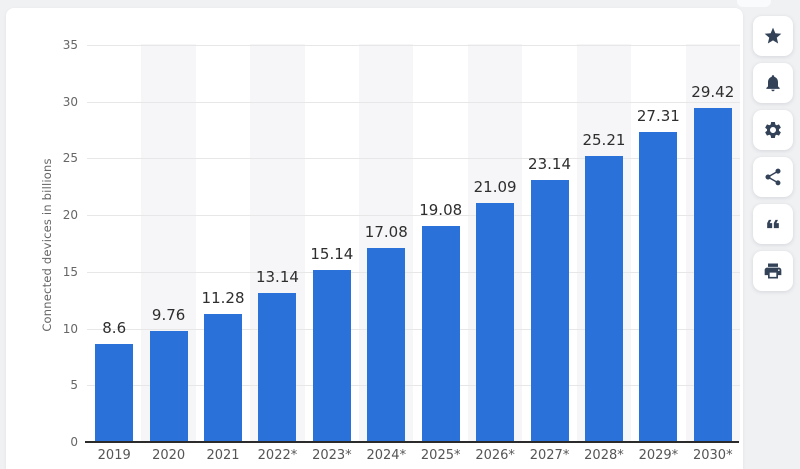  I want to click on bar-2021, so click(223, 378).